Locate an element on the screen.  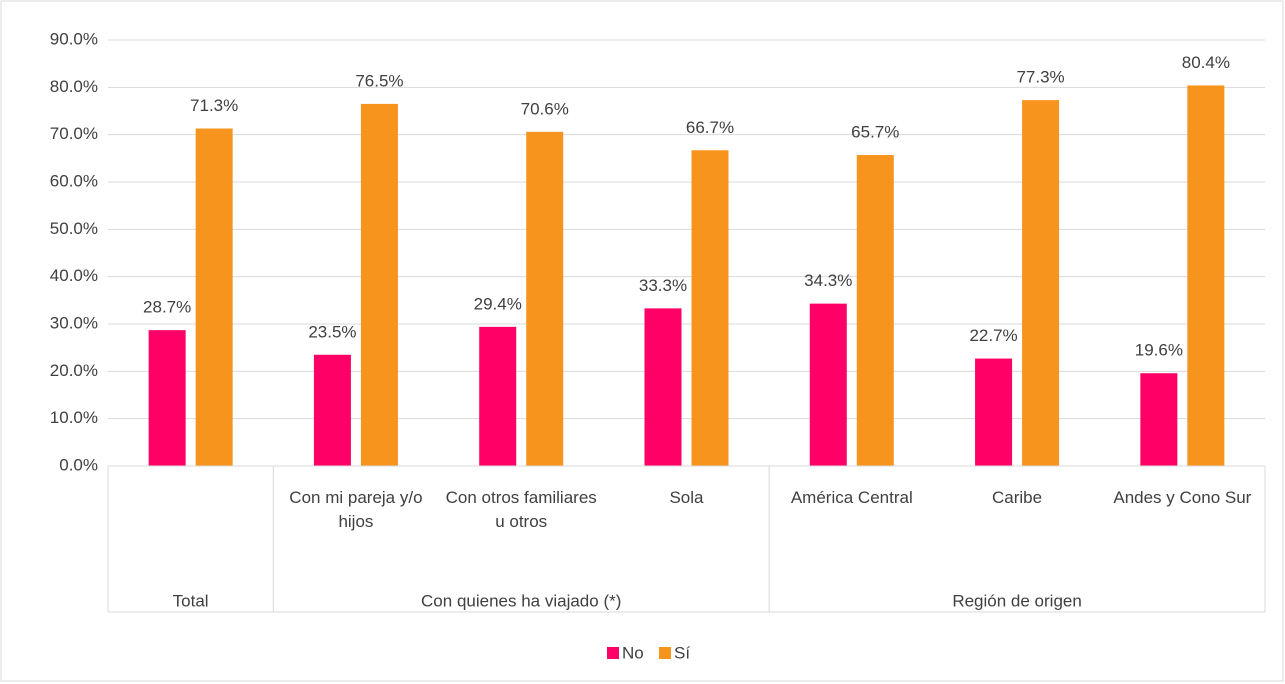
x-tick-label: América Central is located at coordinates (851, 497).